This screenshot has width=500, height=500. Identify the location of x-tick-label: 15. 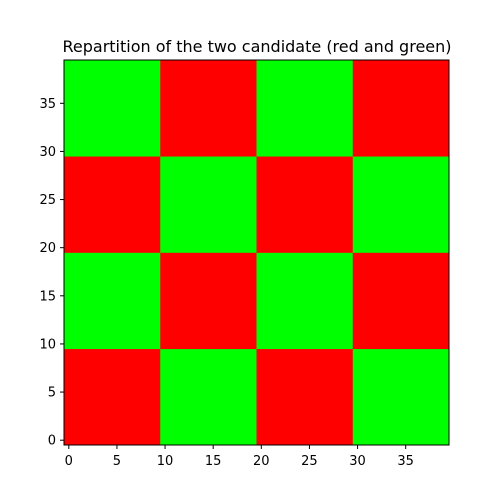
(213, 461).